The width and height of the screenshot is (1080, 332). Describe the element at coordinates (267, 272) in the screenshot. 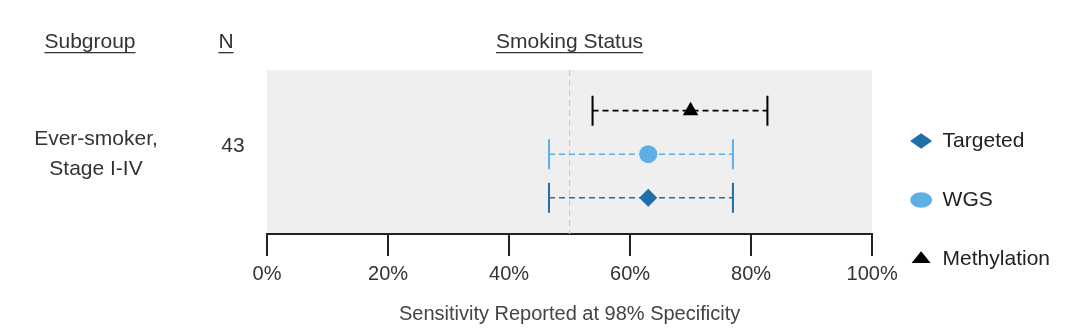

I see `x-tick-label: 0%` at that location.